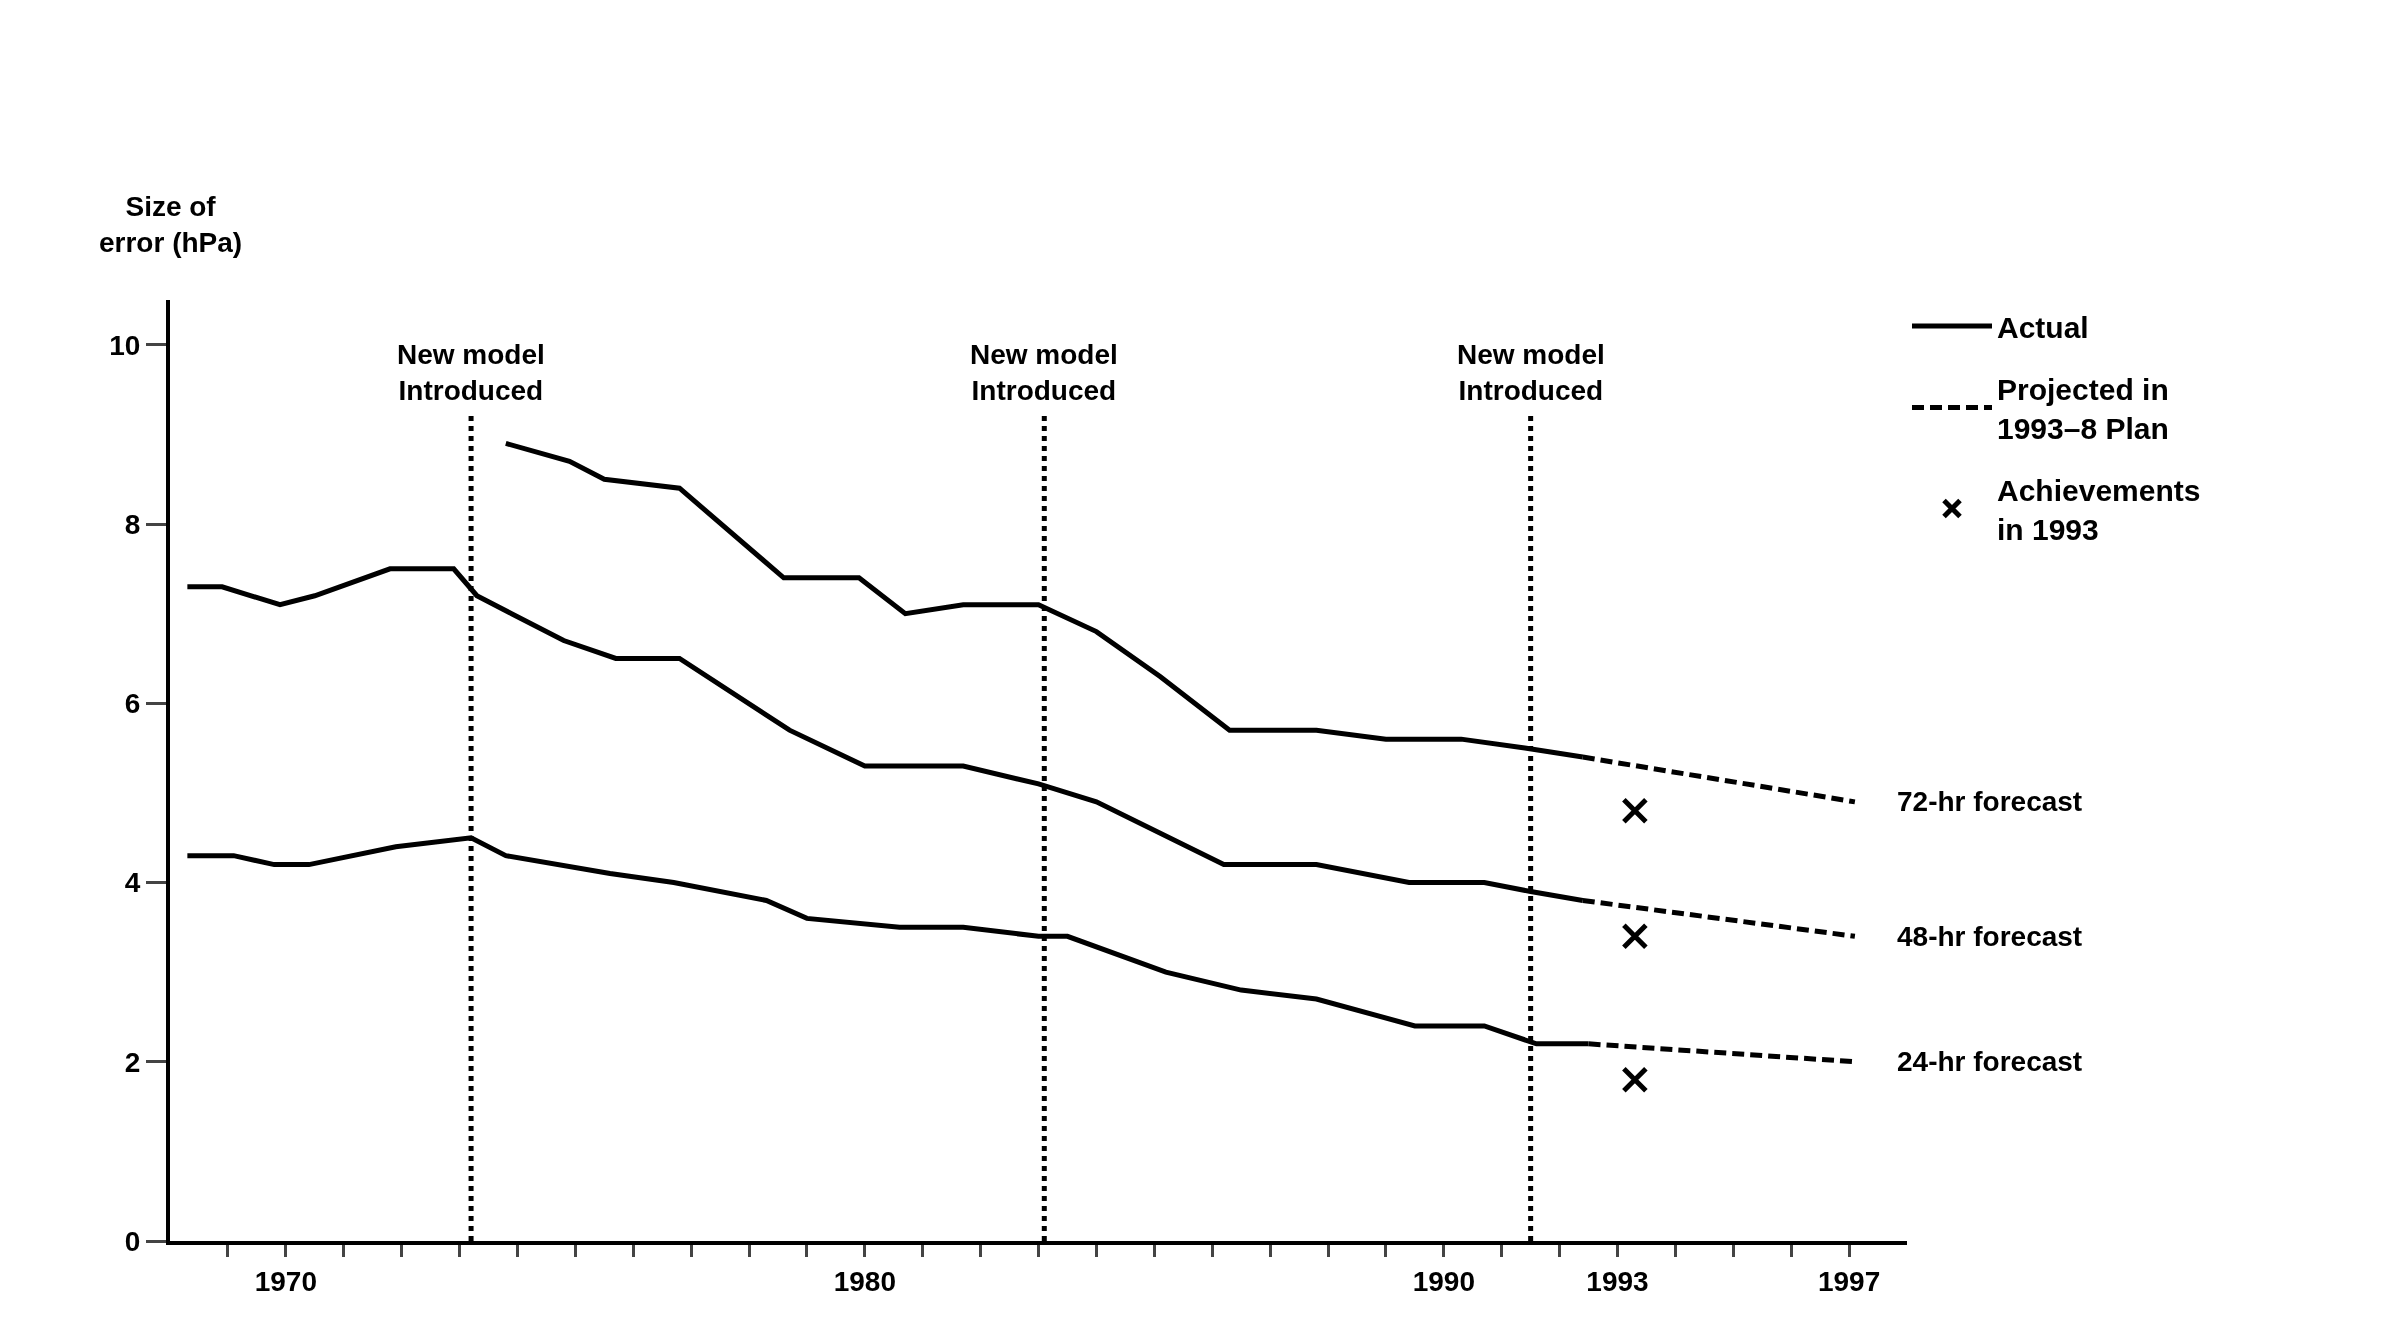  What do you see at coordinates (1617, 1281) in the screenshot?
I see `x-tick-label: 1993` at bounding box center [1617, 1281].